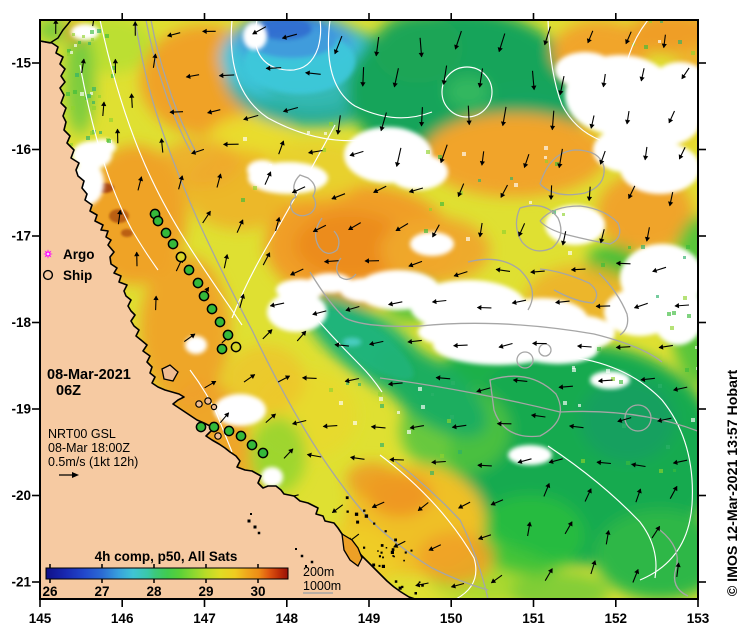 The image size is (741, 634). Describe the element at coordinates (698, 618) in the screenshot. I see `svg-text: 153` at that location.